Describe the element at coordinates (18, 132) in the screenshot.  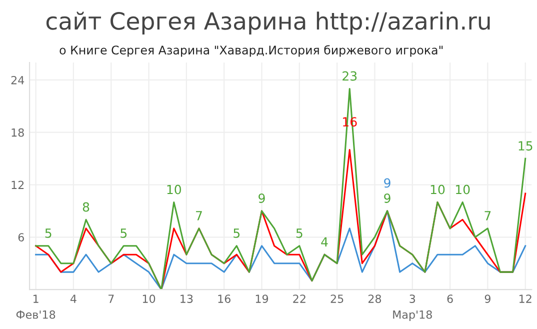
I see `y-tick-label: 18` at that location.